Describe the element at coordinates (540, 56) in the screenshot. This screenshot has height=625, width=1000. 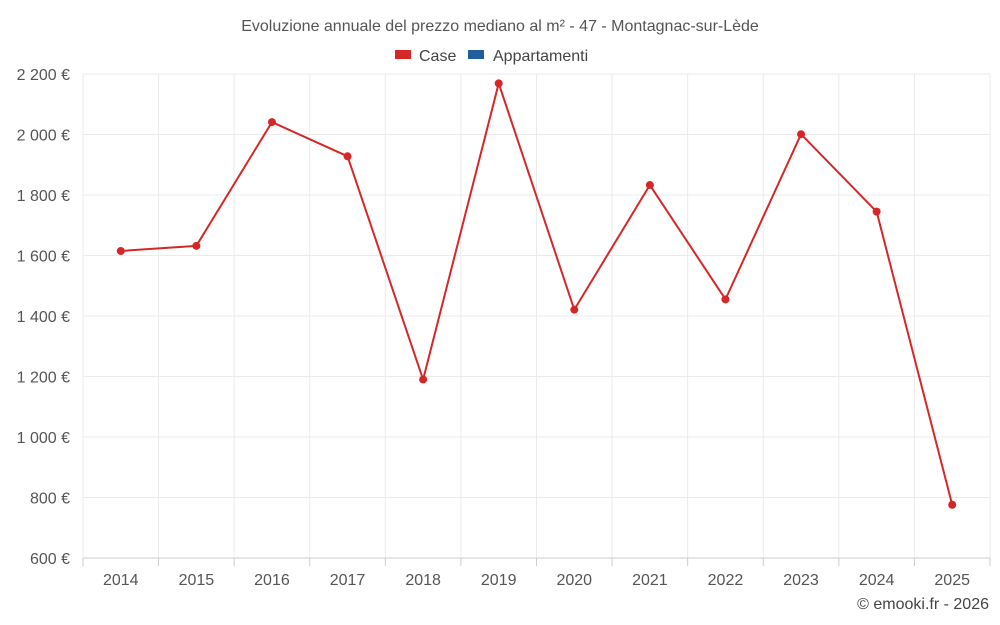
I see `legend-label-appartamenti: Appartamenti` at that location.